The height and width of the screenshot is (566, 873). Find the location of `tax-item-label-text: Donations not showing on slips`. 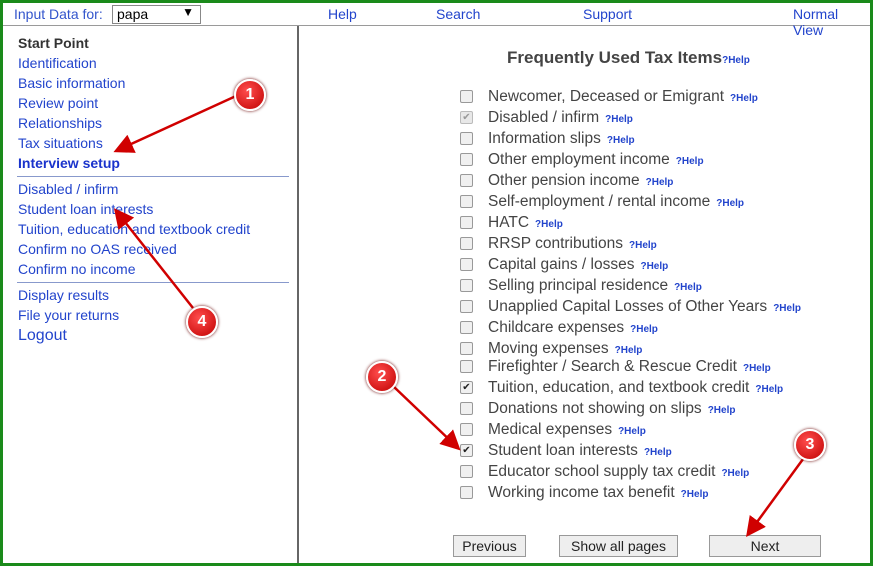

tax-item-label-text: Donations not showing on slips is located at coordinates (595, 408).